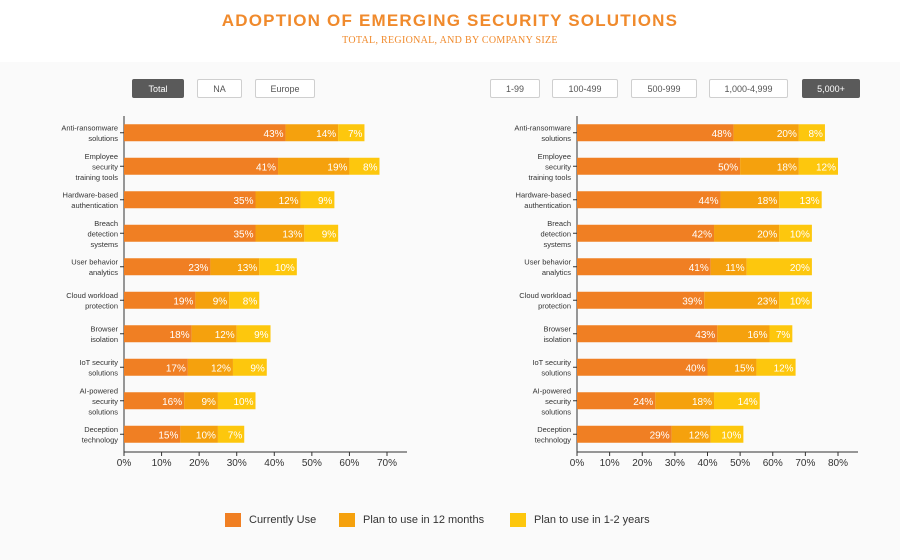 The height and width of the screenshot is (560, 900). Describe the element at coordinates (176, 368) in the screenshot. I see `bar-value-label: 17%` at that location.